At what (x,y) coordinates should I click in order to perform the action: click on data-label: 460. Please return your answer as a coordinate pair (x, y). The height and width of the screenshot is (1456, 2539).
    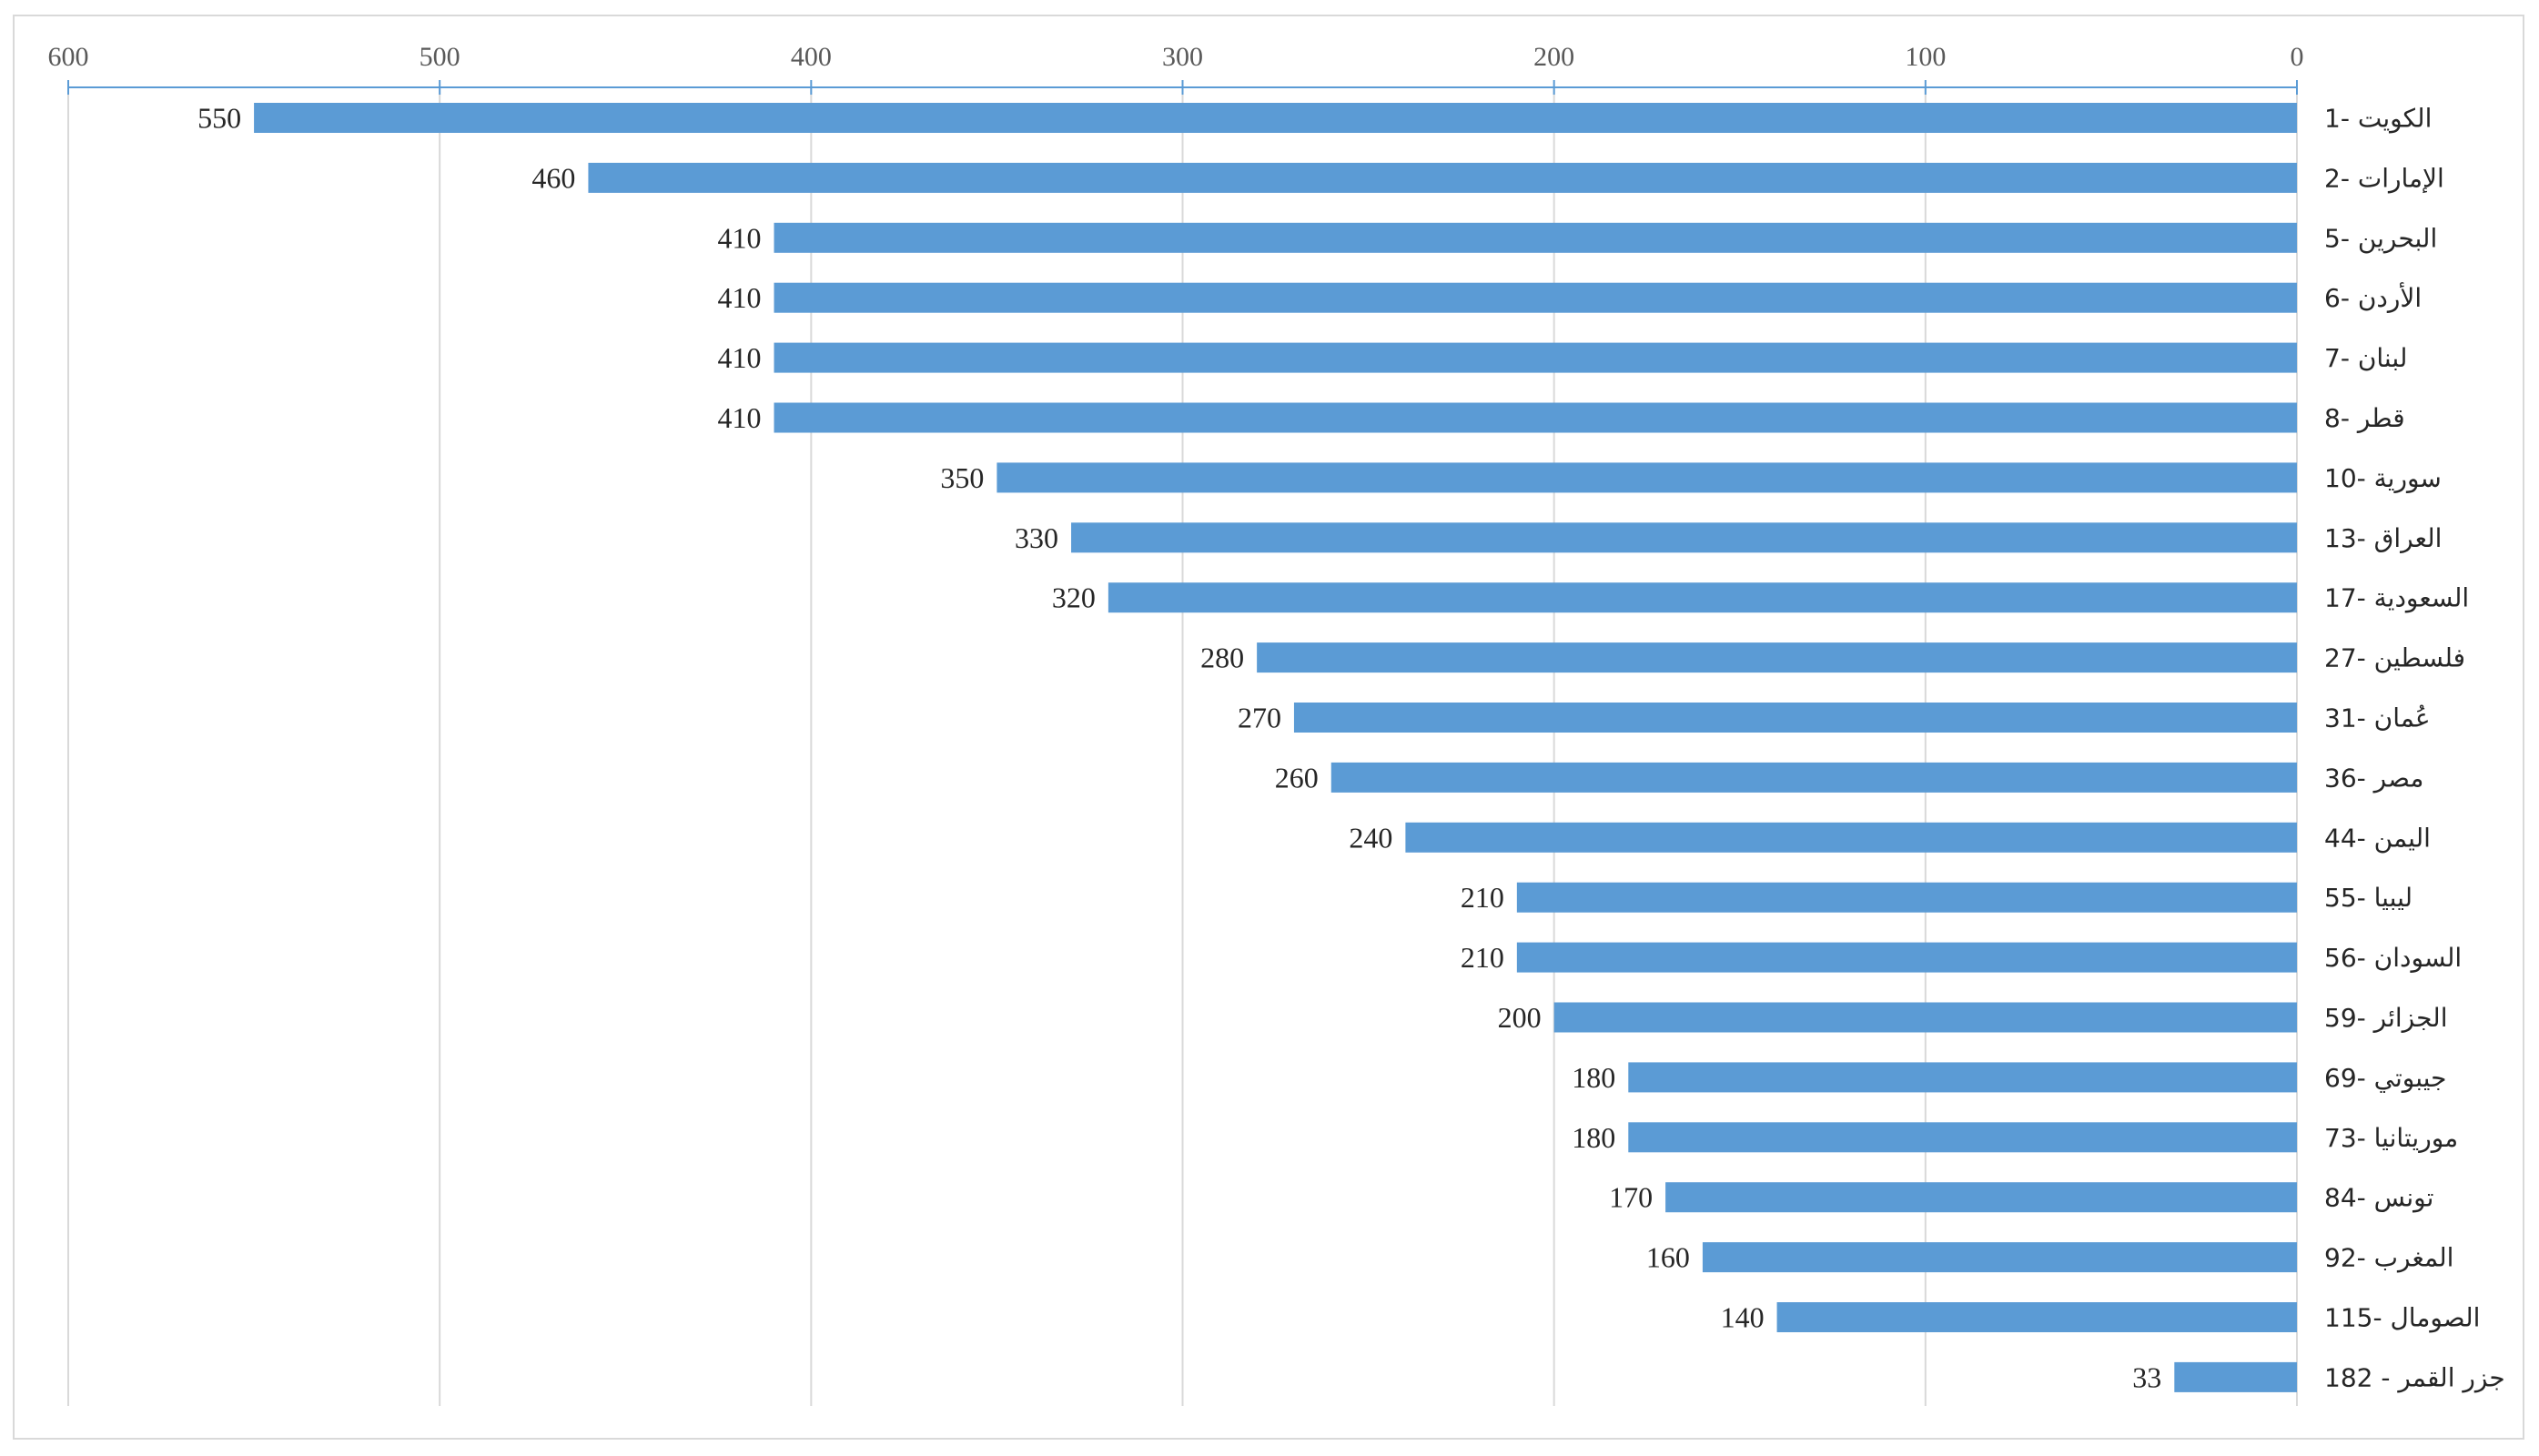
    Looking at the image, I should click on (553, 178).